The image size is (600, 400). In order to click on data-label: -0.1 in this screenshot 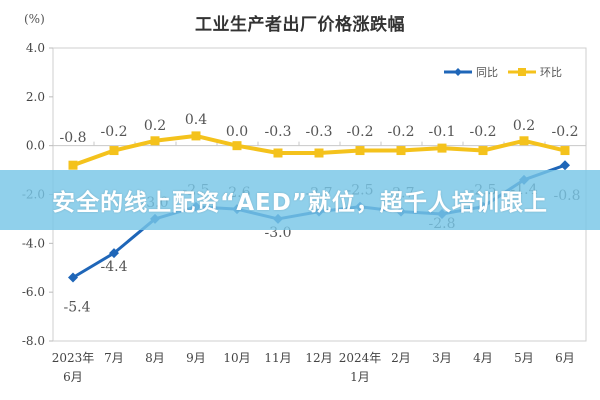, I will do `click(442, 132)`.